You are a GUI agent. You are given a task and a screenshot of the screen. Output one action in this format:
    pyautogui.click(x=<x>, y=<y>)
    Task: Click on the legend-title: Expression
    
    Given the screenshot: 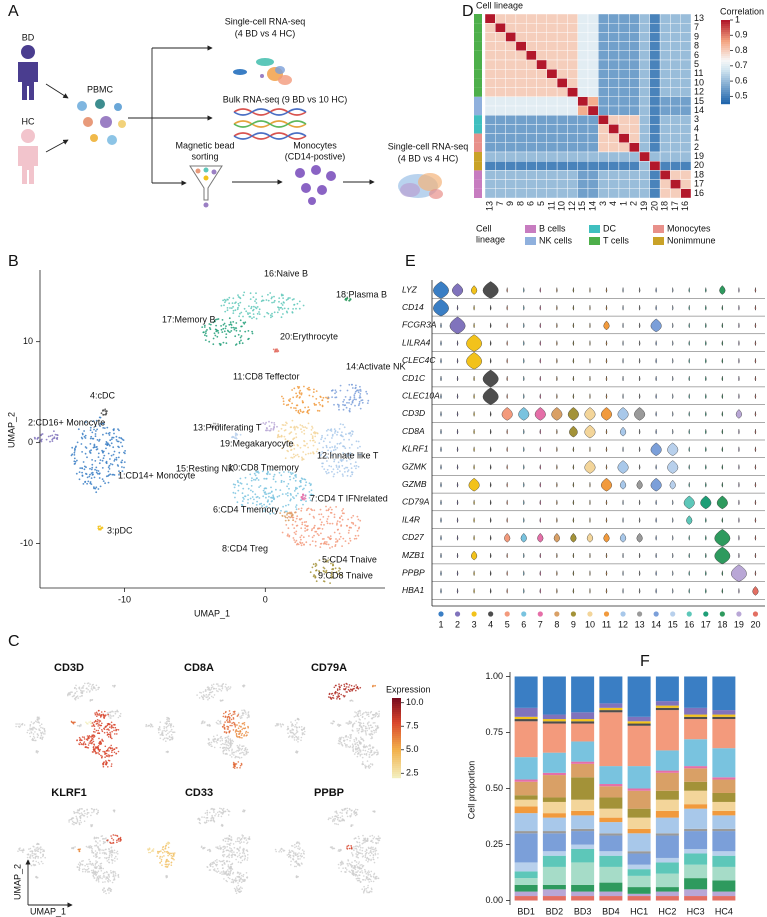 What is the action you would take?
    pyautogui.click(x=408, y=689)
    